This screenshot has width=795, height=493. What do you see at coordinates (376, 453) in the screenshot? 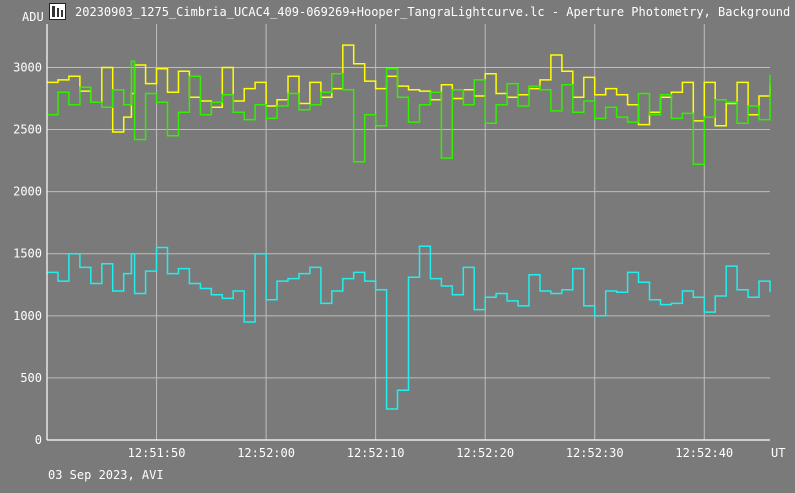
I see `x-tick-label-2: 12:52:10` at bounding box center [376, 453].